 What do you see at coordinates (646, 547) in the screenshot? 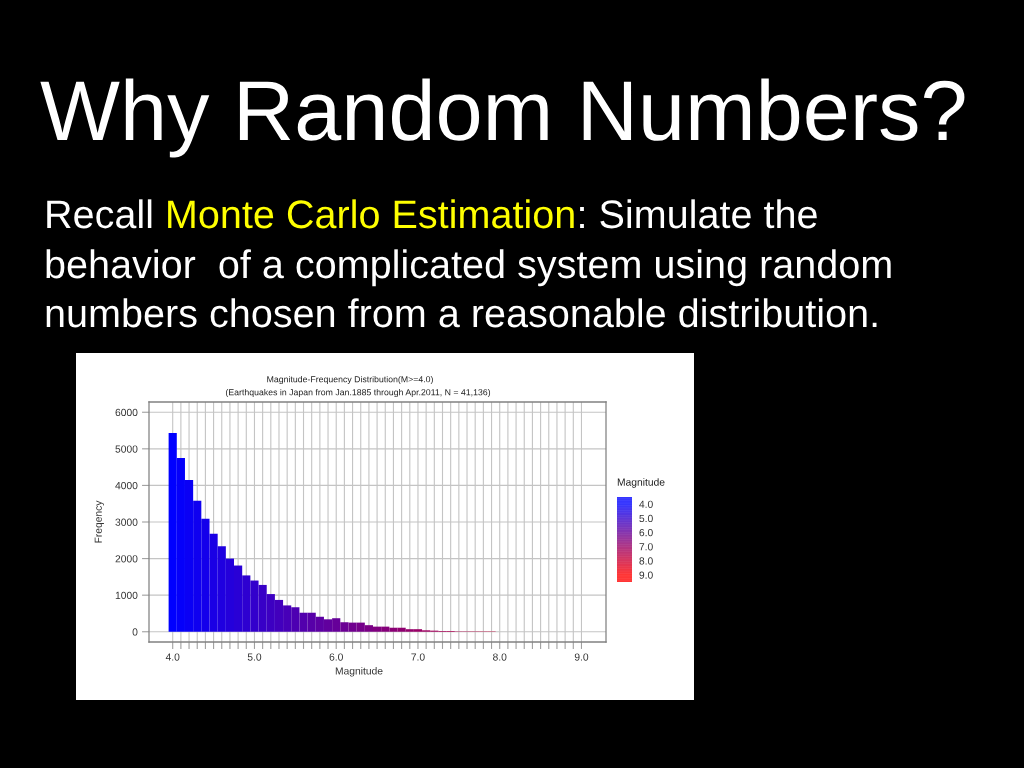
I see `color-bar-label: 7.0` at bounding box center [646, 547].